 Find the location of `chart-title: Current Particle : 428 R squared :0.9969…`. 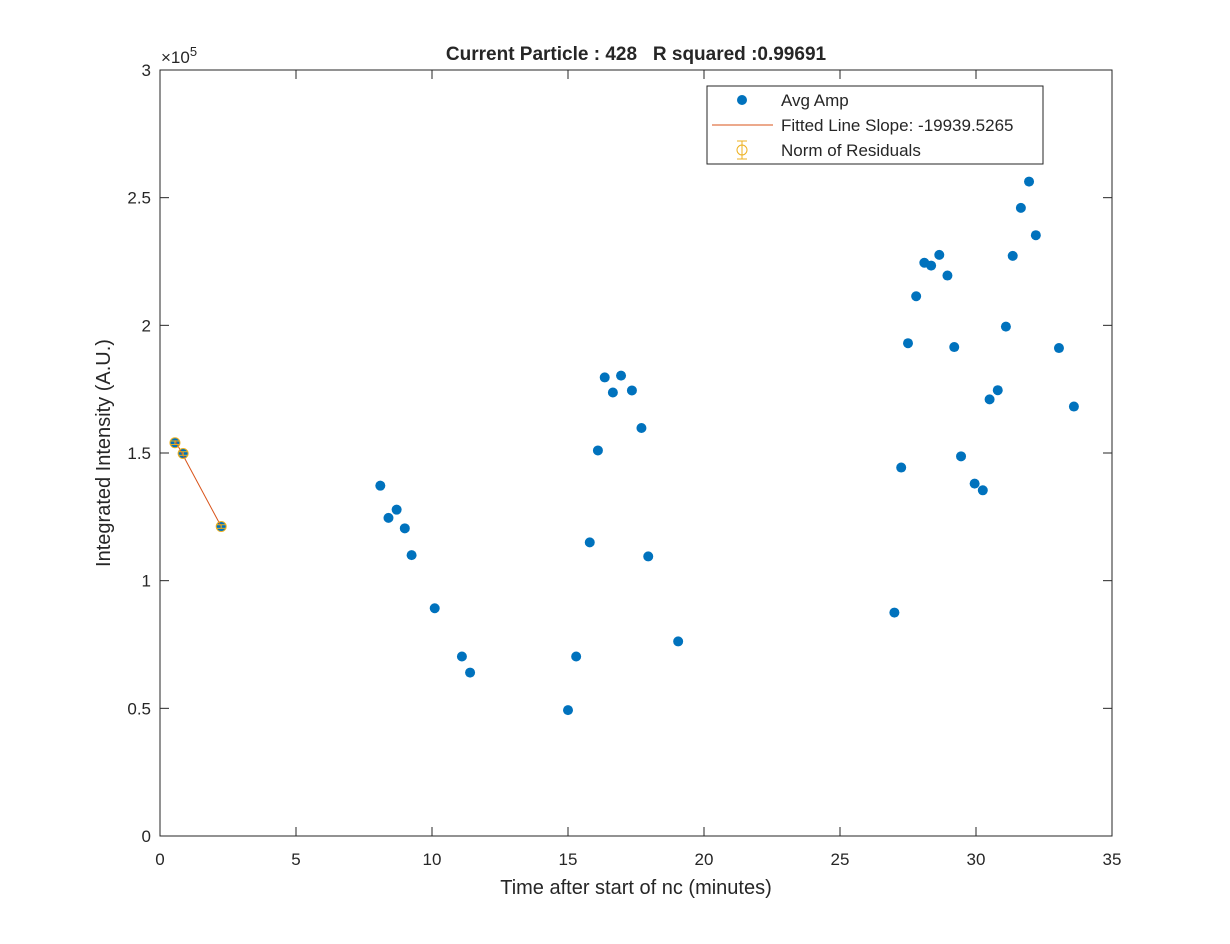

chart-title: Current Particle : 428 R squared :0.9969… is located at coordinates (636, 54).